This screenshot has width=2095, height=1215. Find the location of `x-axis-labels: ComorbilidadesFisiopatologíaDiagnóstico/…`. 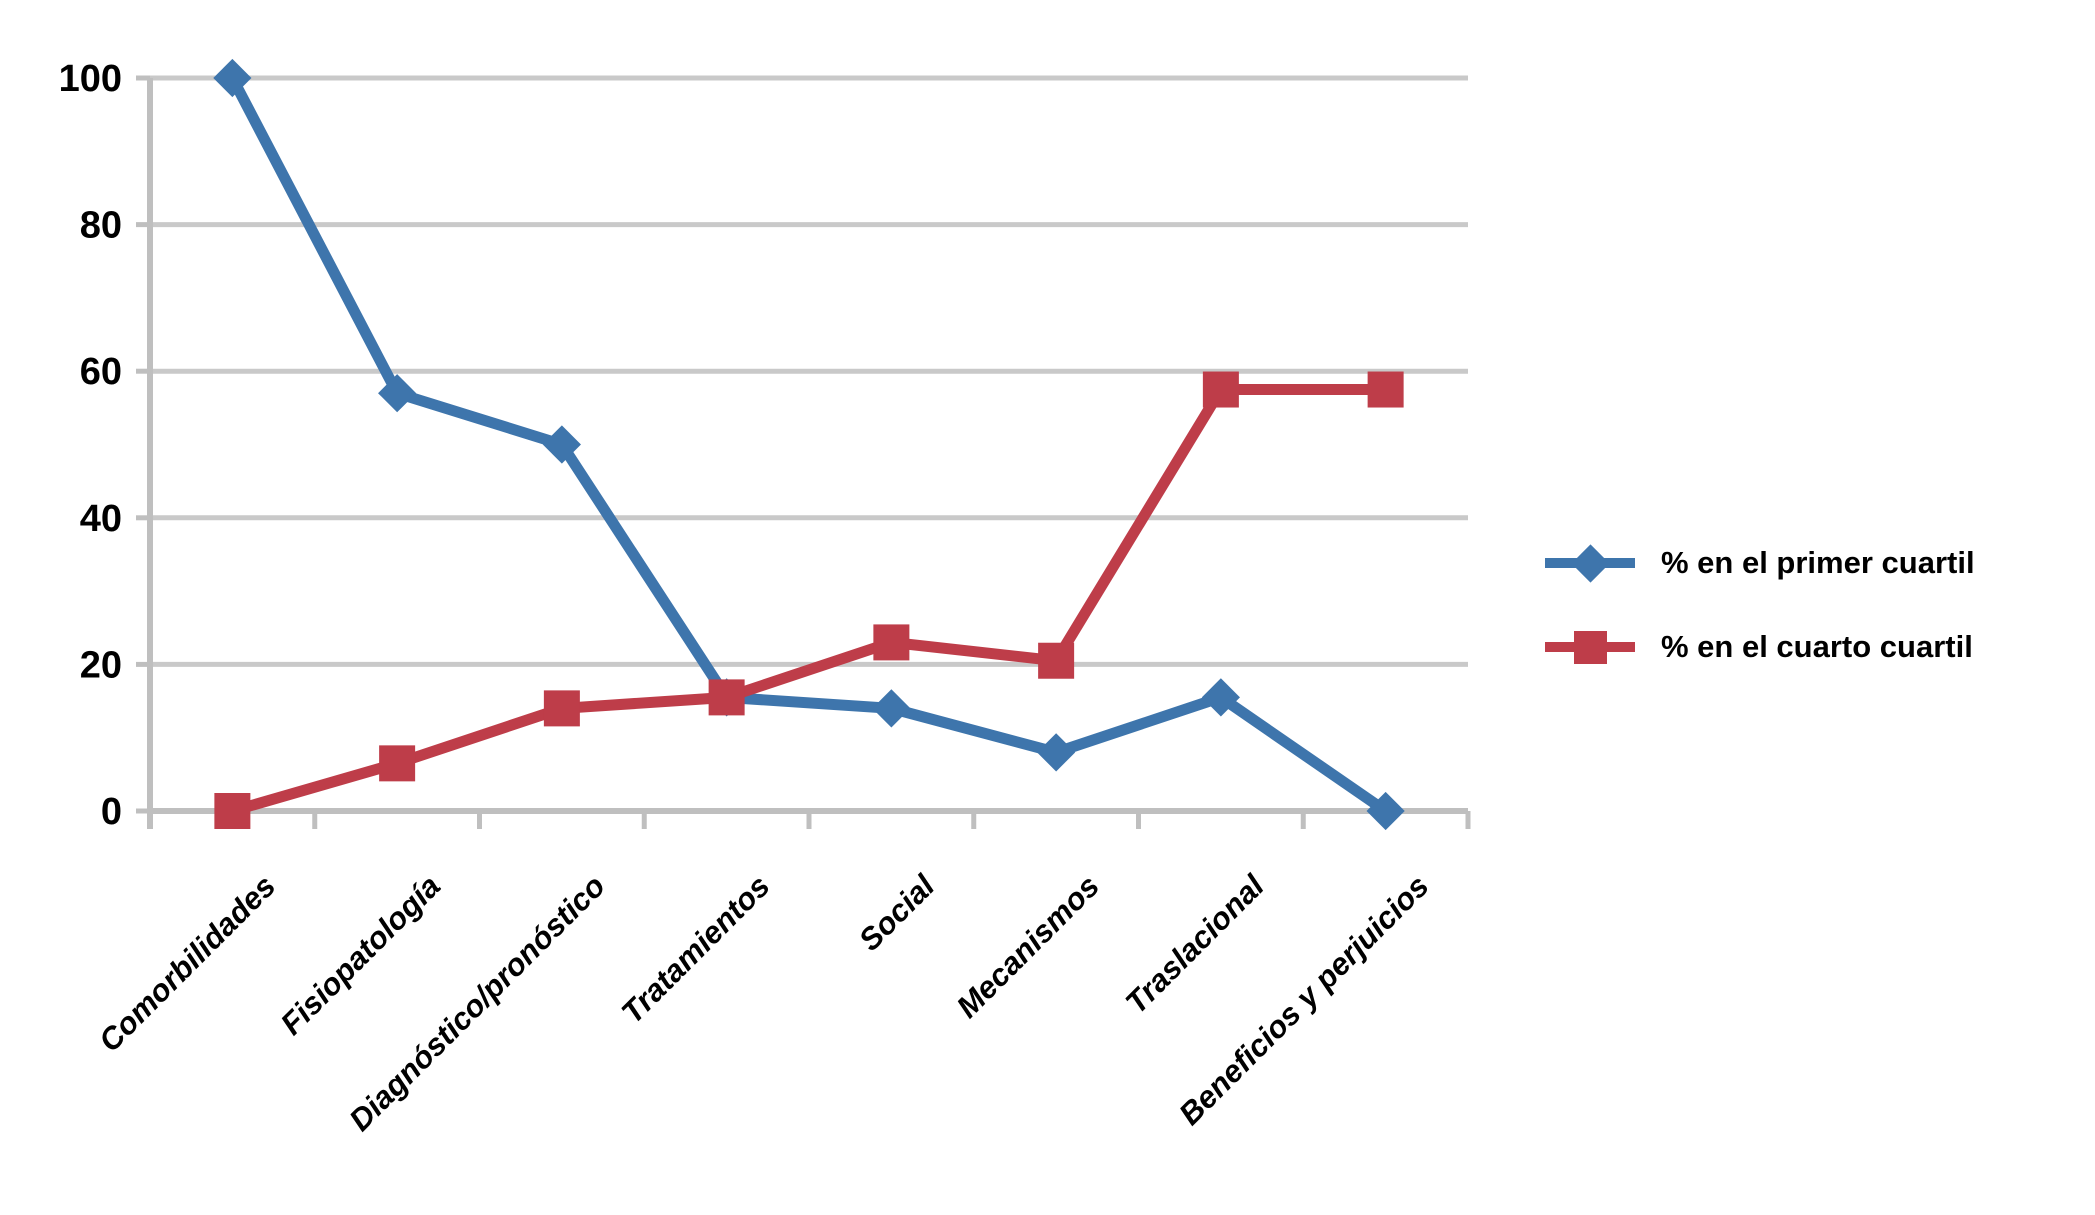

x-axis-labels: ComorbilidadesFisiopatologíaDiagnóstico/… is located at coordinates (764, 1002).